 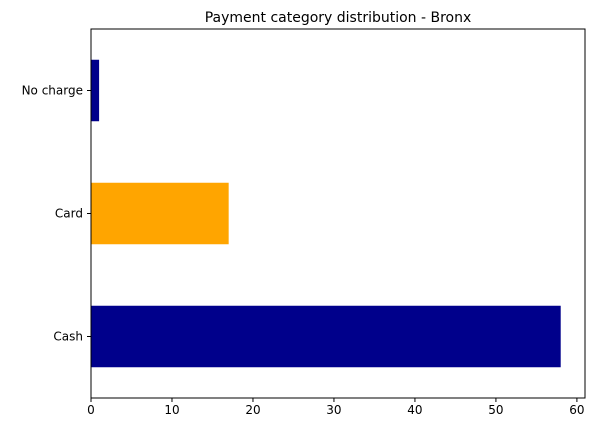 What do you see at coordinates (52, 91) in the screenshot?
I see `y-tick-label: No charge` at bounding box center [52, 91].